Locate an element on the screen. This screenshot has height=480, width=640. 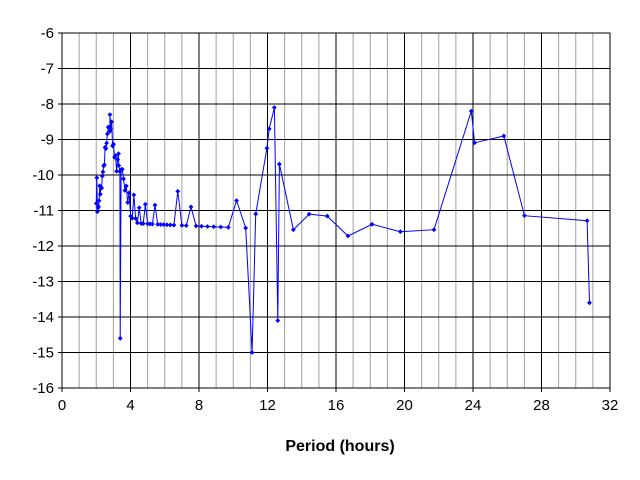
x-tick-label: 12 is located at coordinates (267, 405).